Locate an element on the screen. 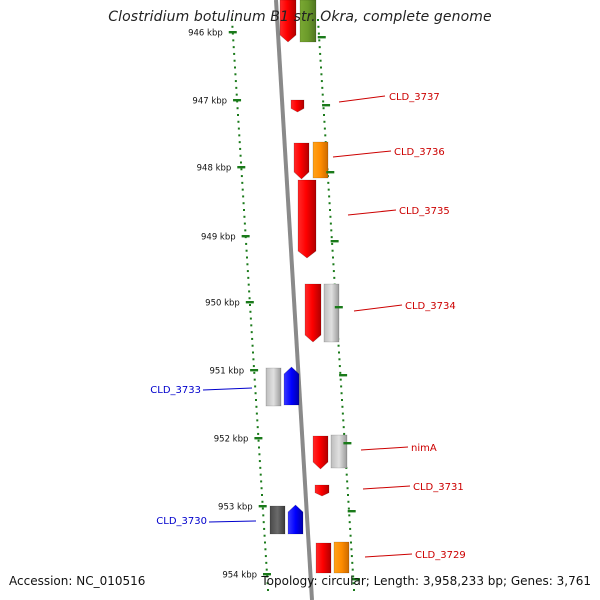  inner-dot-track is located at coordinates (250, 305).